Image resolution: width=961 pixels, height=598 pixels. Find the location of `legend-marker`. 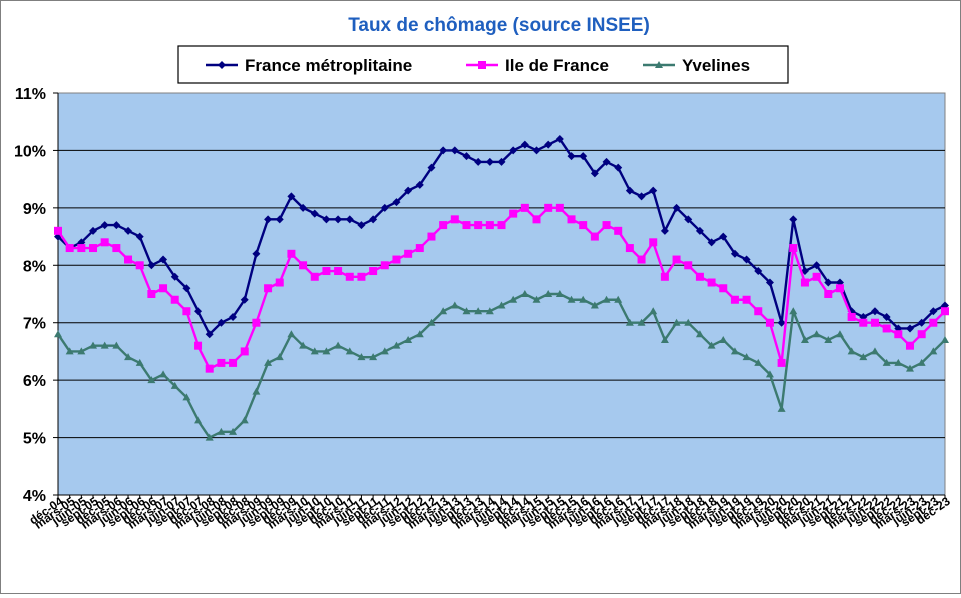

legend-marker is located at coordinates (659, 64).